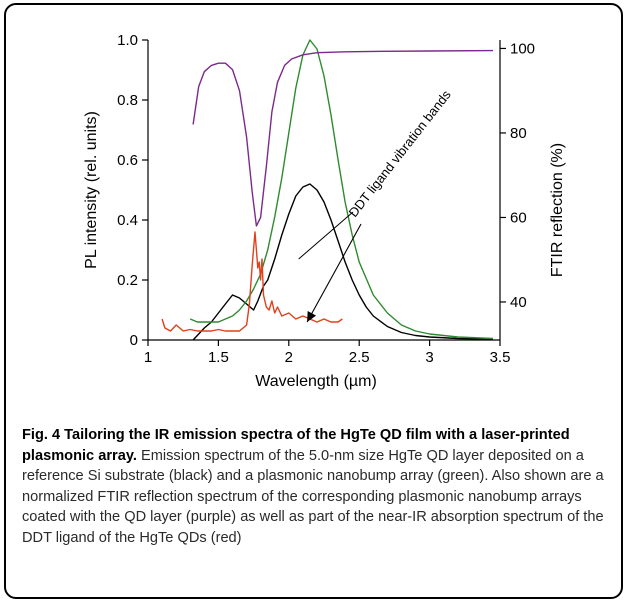  I want to click on y-right-tick-label-2: 80, so click(518, 133).